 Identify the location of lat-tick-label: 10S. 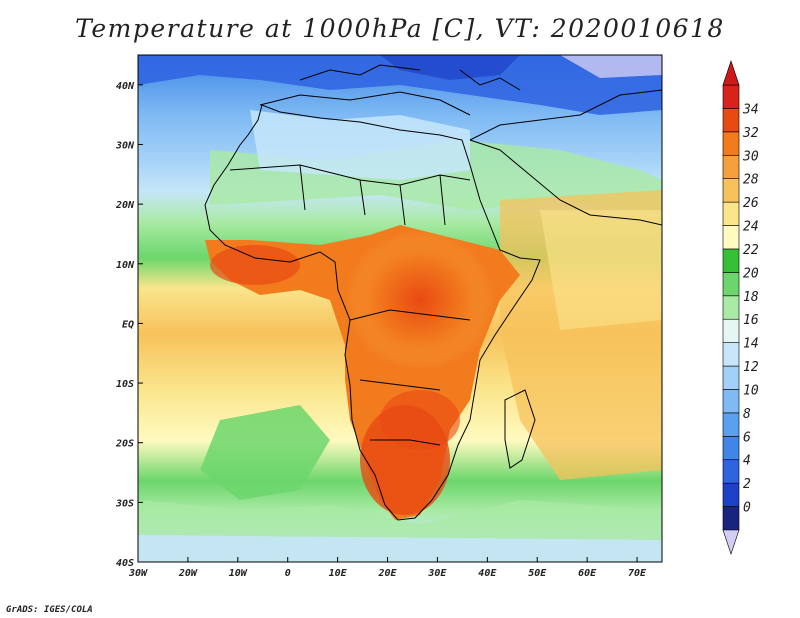
(125, 384).